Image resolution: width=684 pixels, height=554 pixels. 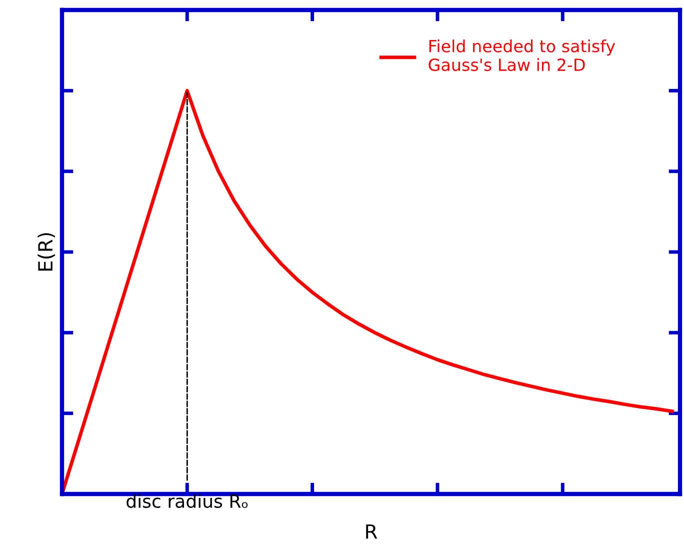 I want to click on annotation: disc radius Rₒ, so click(x=187, y=501).